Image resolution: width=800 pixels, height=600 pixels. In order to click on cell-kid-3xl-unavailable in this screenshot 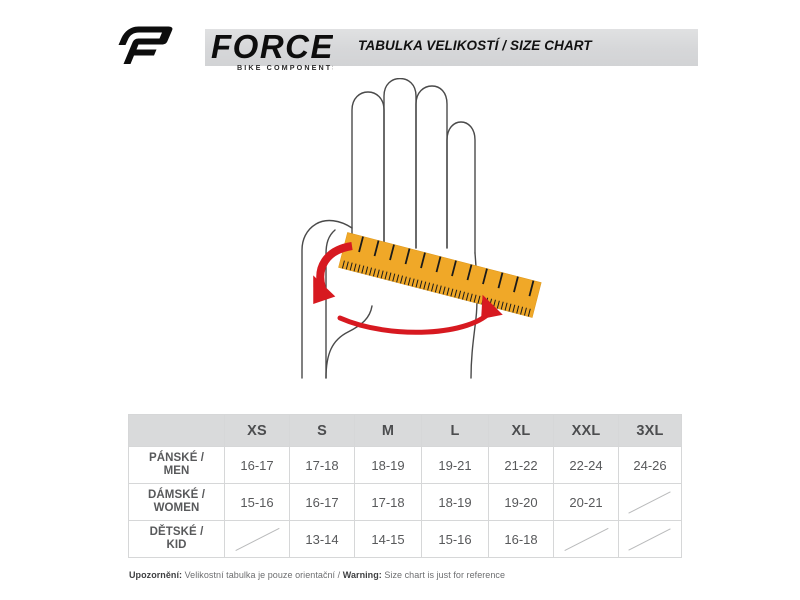, I will do `click(650, 539)`.